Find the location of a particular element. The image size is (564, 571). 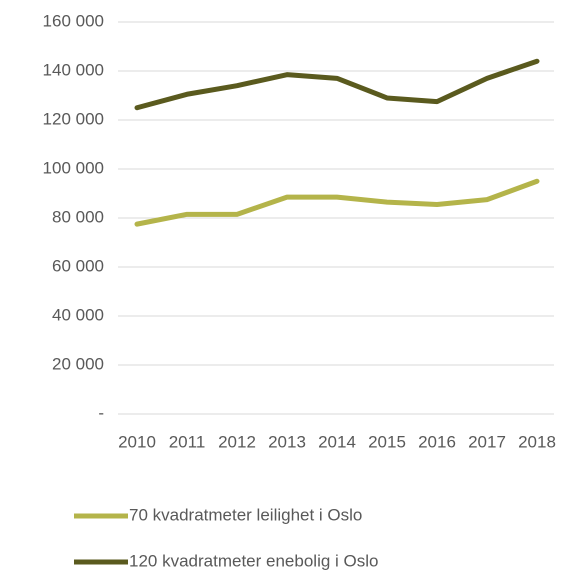

y-tick-label: 40 000 is located at coordinates (78, 314).